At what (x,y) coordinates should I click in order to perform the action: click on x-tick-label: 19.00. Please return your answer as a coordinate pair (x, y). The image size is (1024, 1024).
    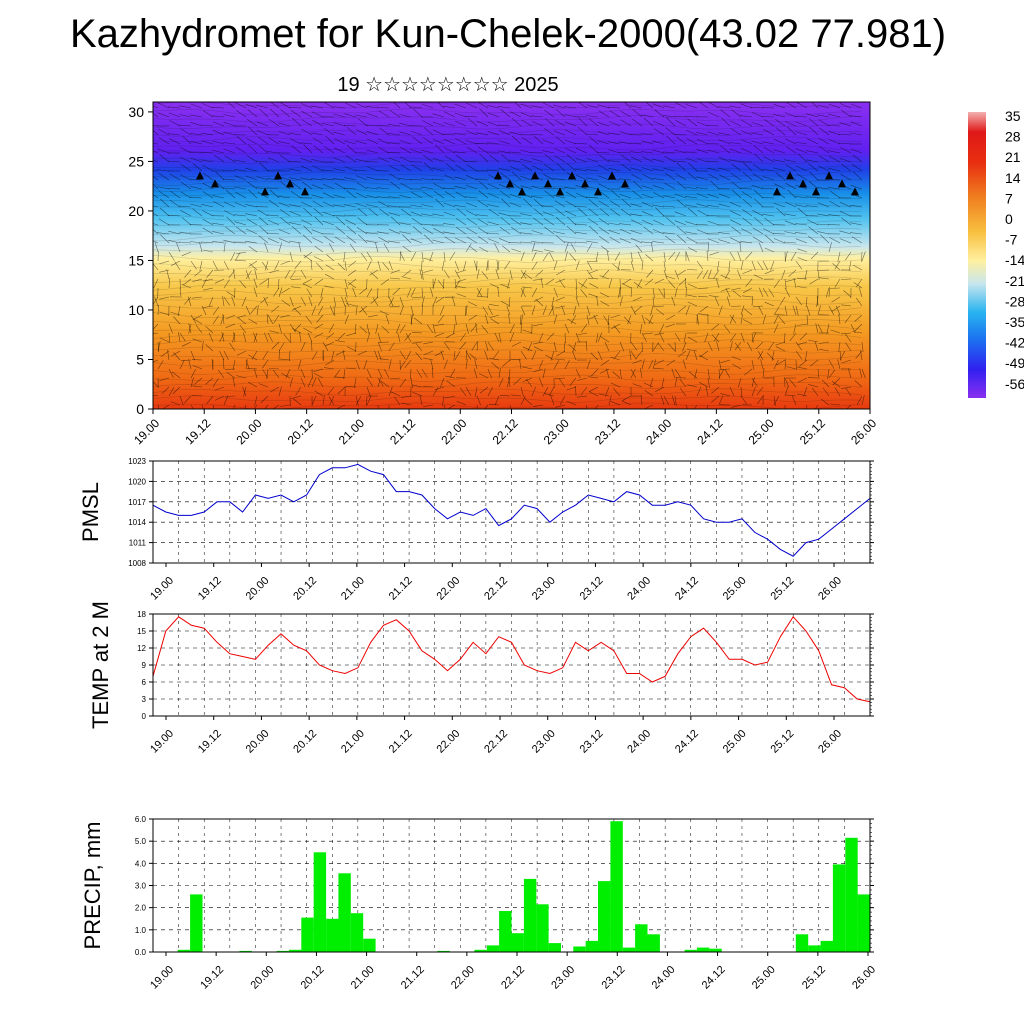
    Looking at the image, I should click on (162, 589).